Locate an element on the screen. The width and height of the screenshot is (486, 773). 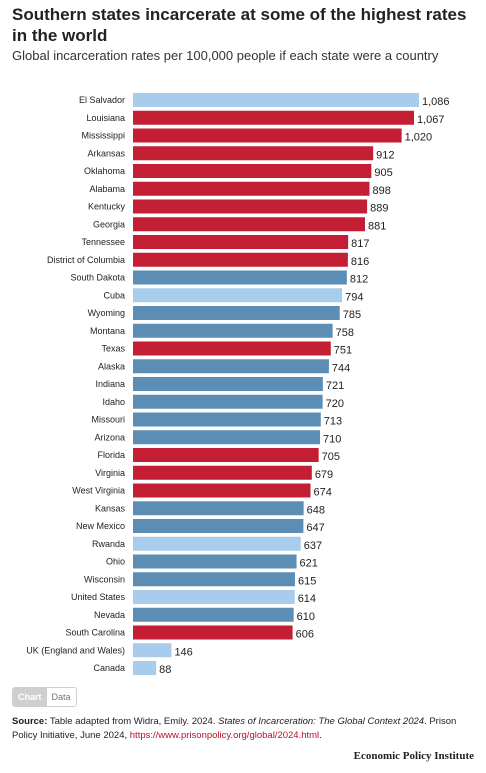
bar-el-salvador is located at coordinates (276, 100).